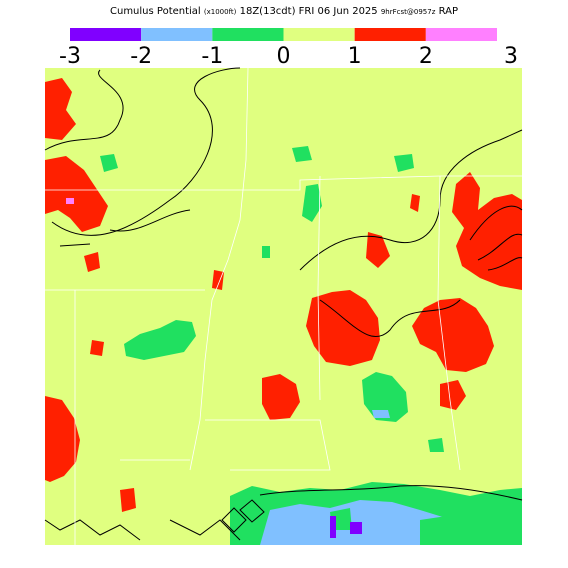 Image resolution: width=568 pixels, height=568 pixels. I want to click on title-model: RAP, so click(448, 11).